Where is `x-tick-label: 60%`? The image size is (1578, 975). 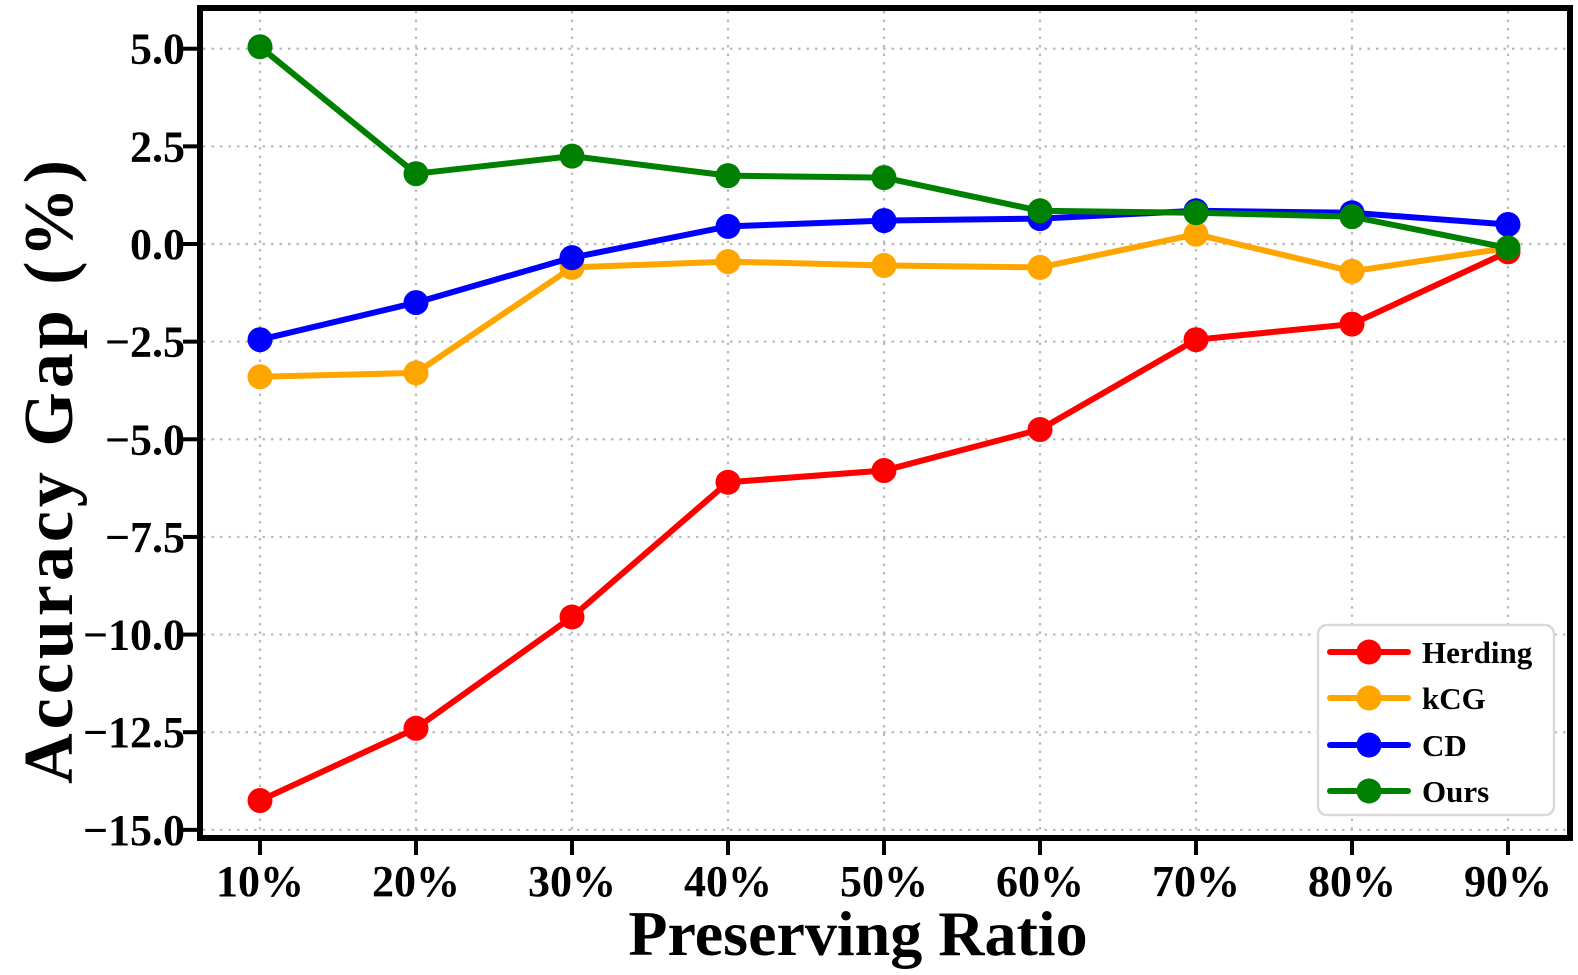 x-tick-label: 60% is located at coordinates (1040, 881).